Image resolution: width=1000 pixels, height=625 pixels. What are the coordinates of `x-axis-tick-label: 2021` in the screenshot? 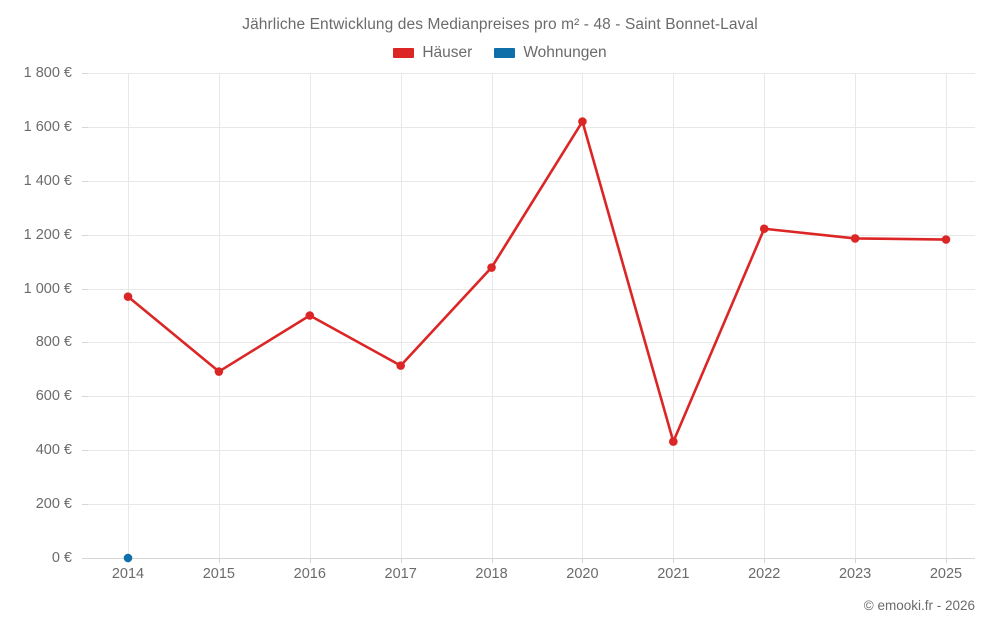 It's located at (673, 574).